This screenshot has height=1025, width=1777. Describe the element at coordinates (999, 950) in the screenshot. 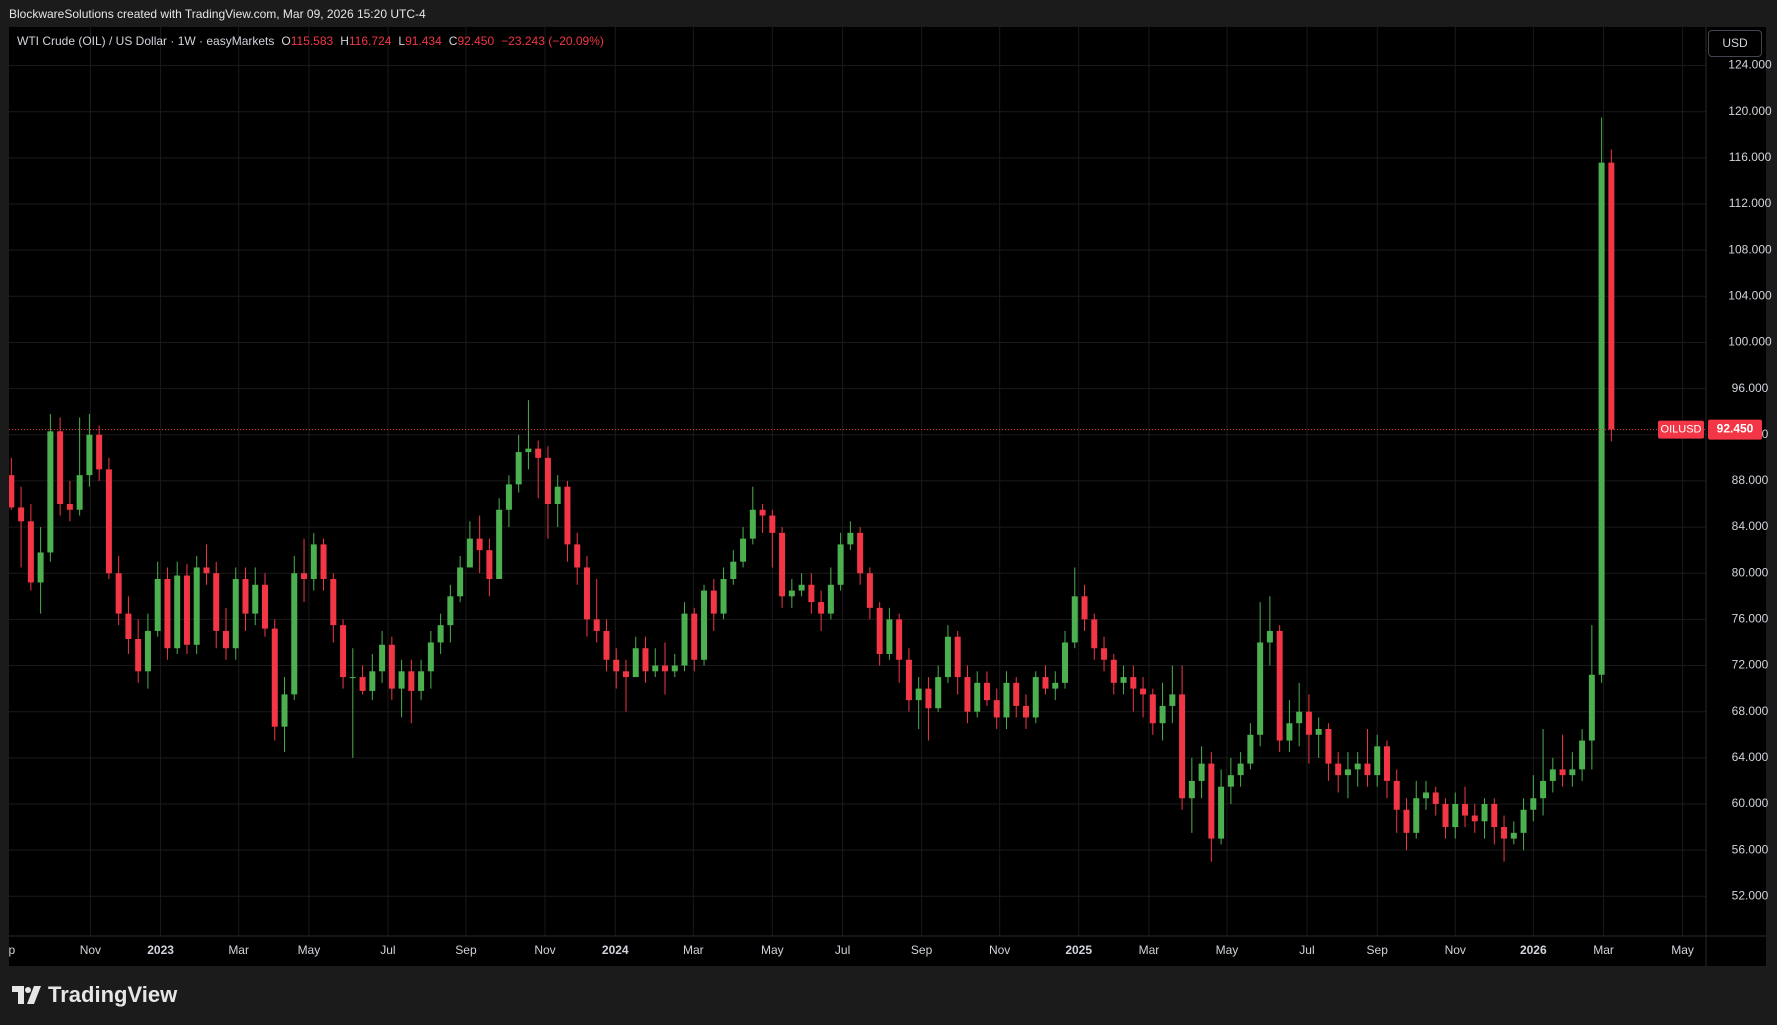

I see `x-tick-label: Nov` at that location.